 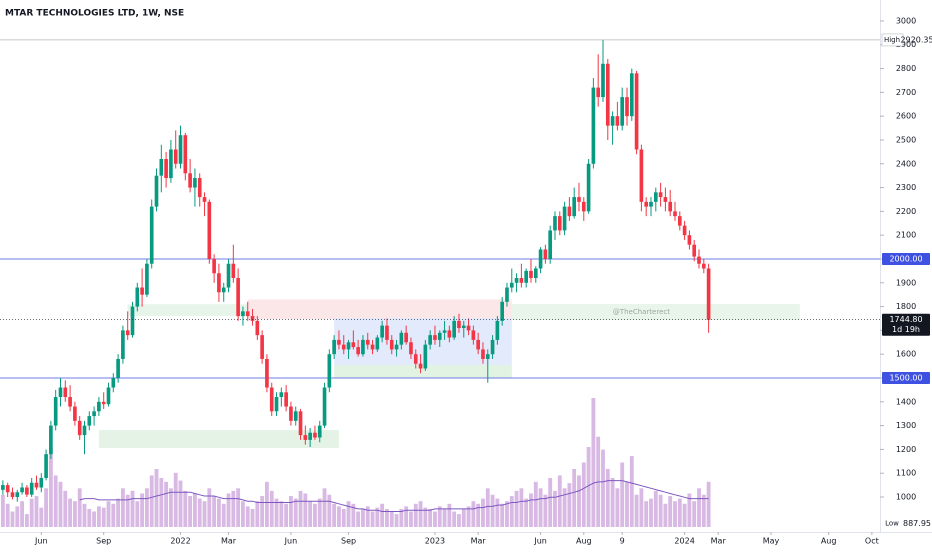 What do you see at coordinates (394, 496) in the screenshot?
I see `volume-ma-line` at bounding box center [394, 496].